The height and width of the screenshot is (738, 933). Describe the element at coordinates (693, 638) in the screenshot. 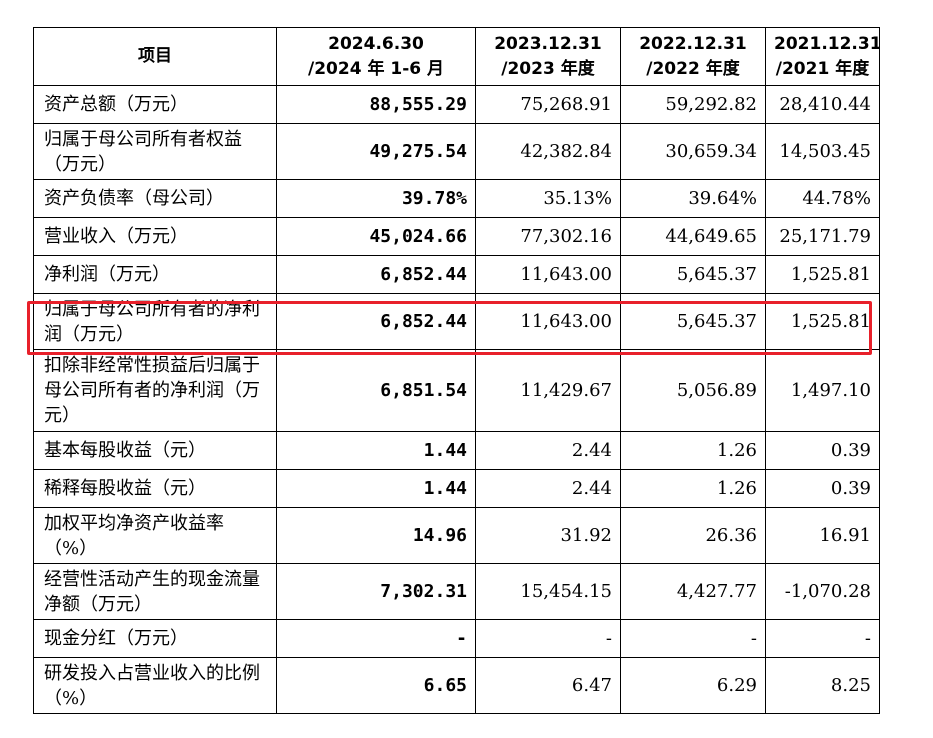

I see `cell-2022: -` at that location.